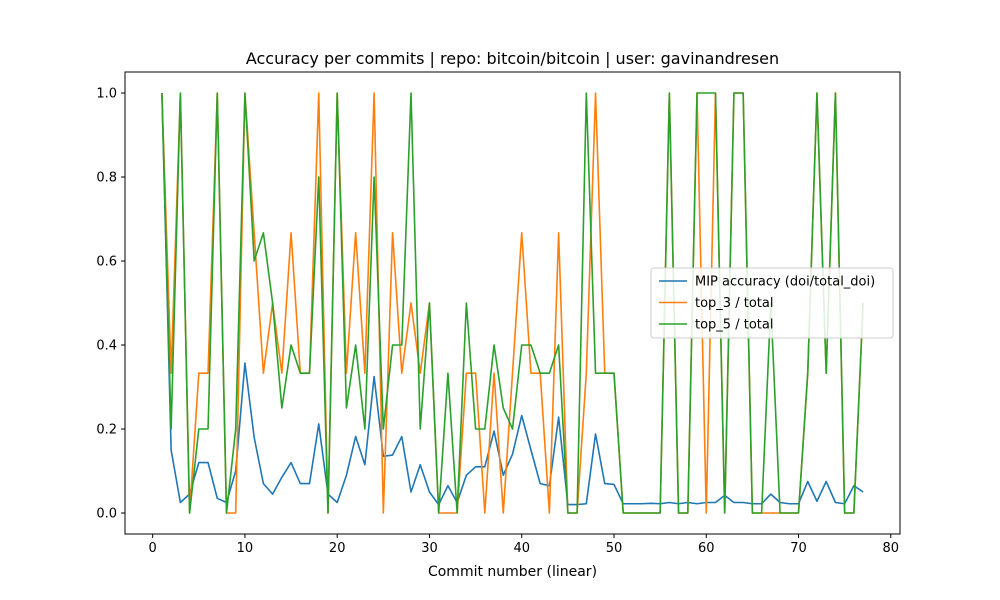 This screenshot has height=600, width=1000. Describe the element at coordinates (106, 178) in the screenshot. I see `y-tick-label: 0.8` at that location.